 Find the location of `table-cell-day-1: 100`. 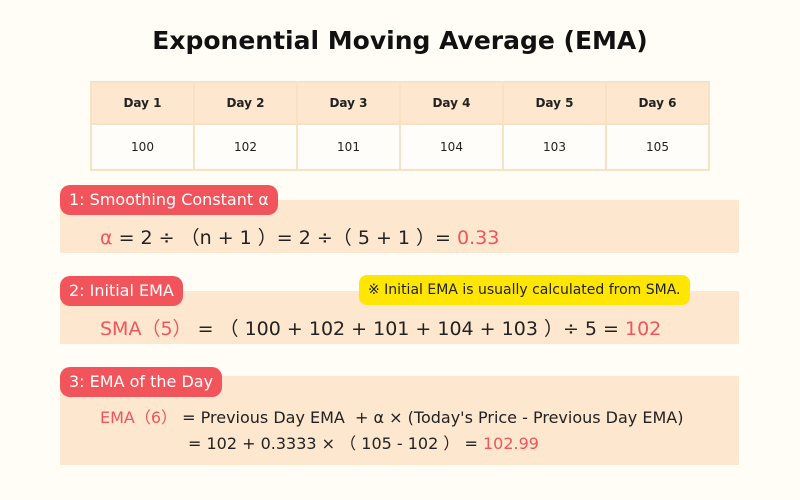

table-cell-day-1: 100 is located at coordinates (142, 147).